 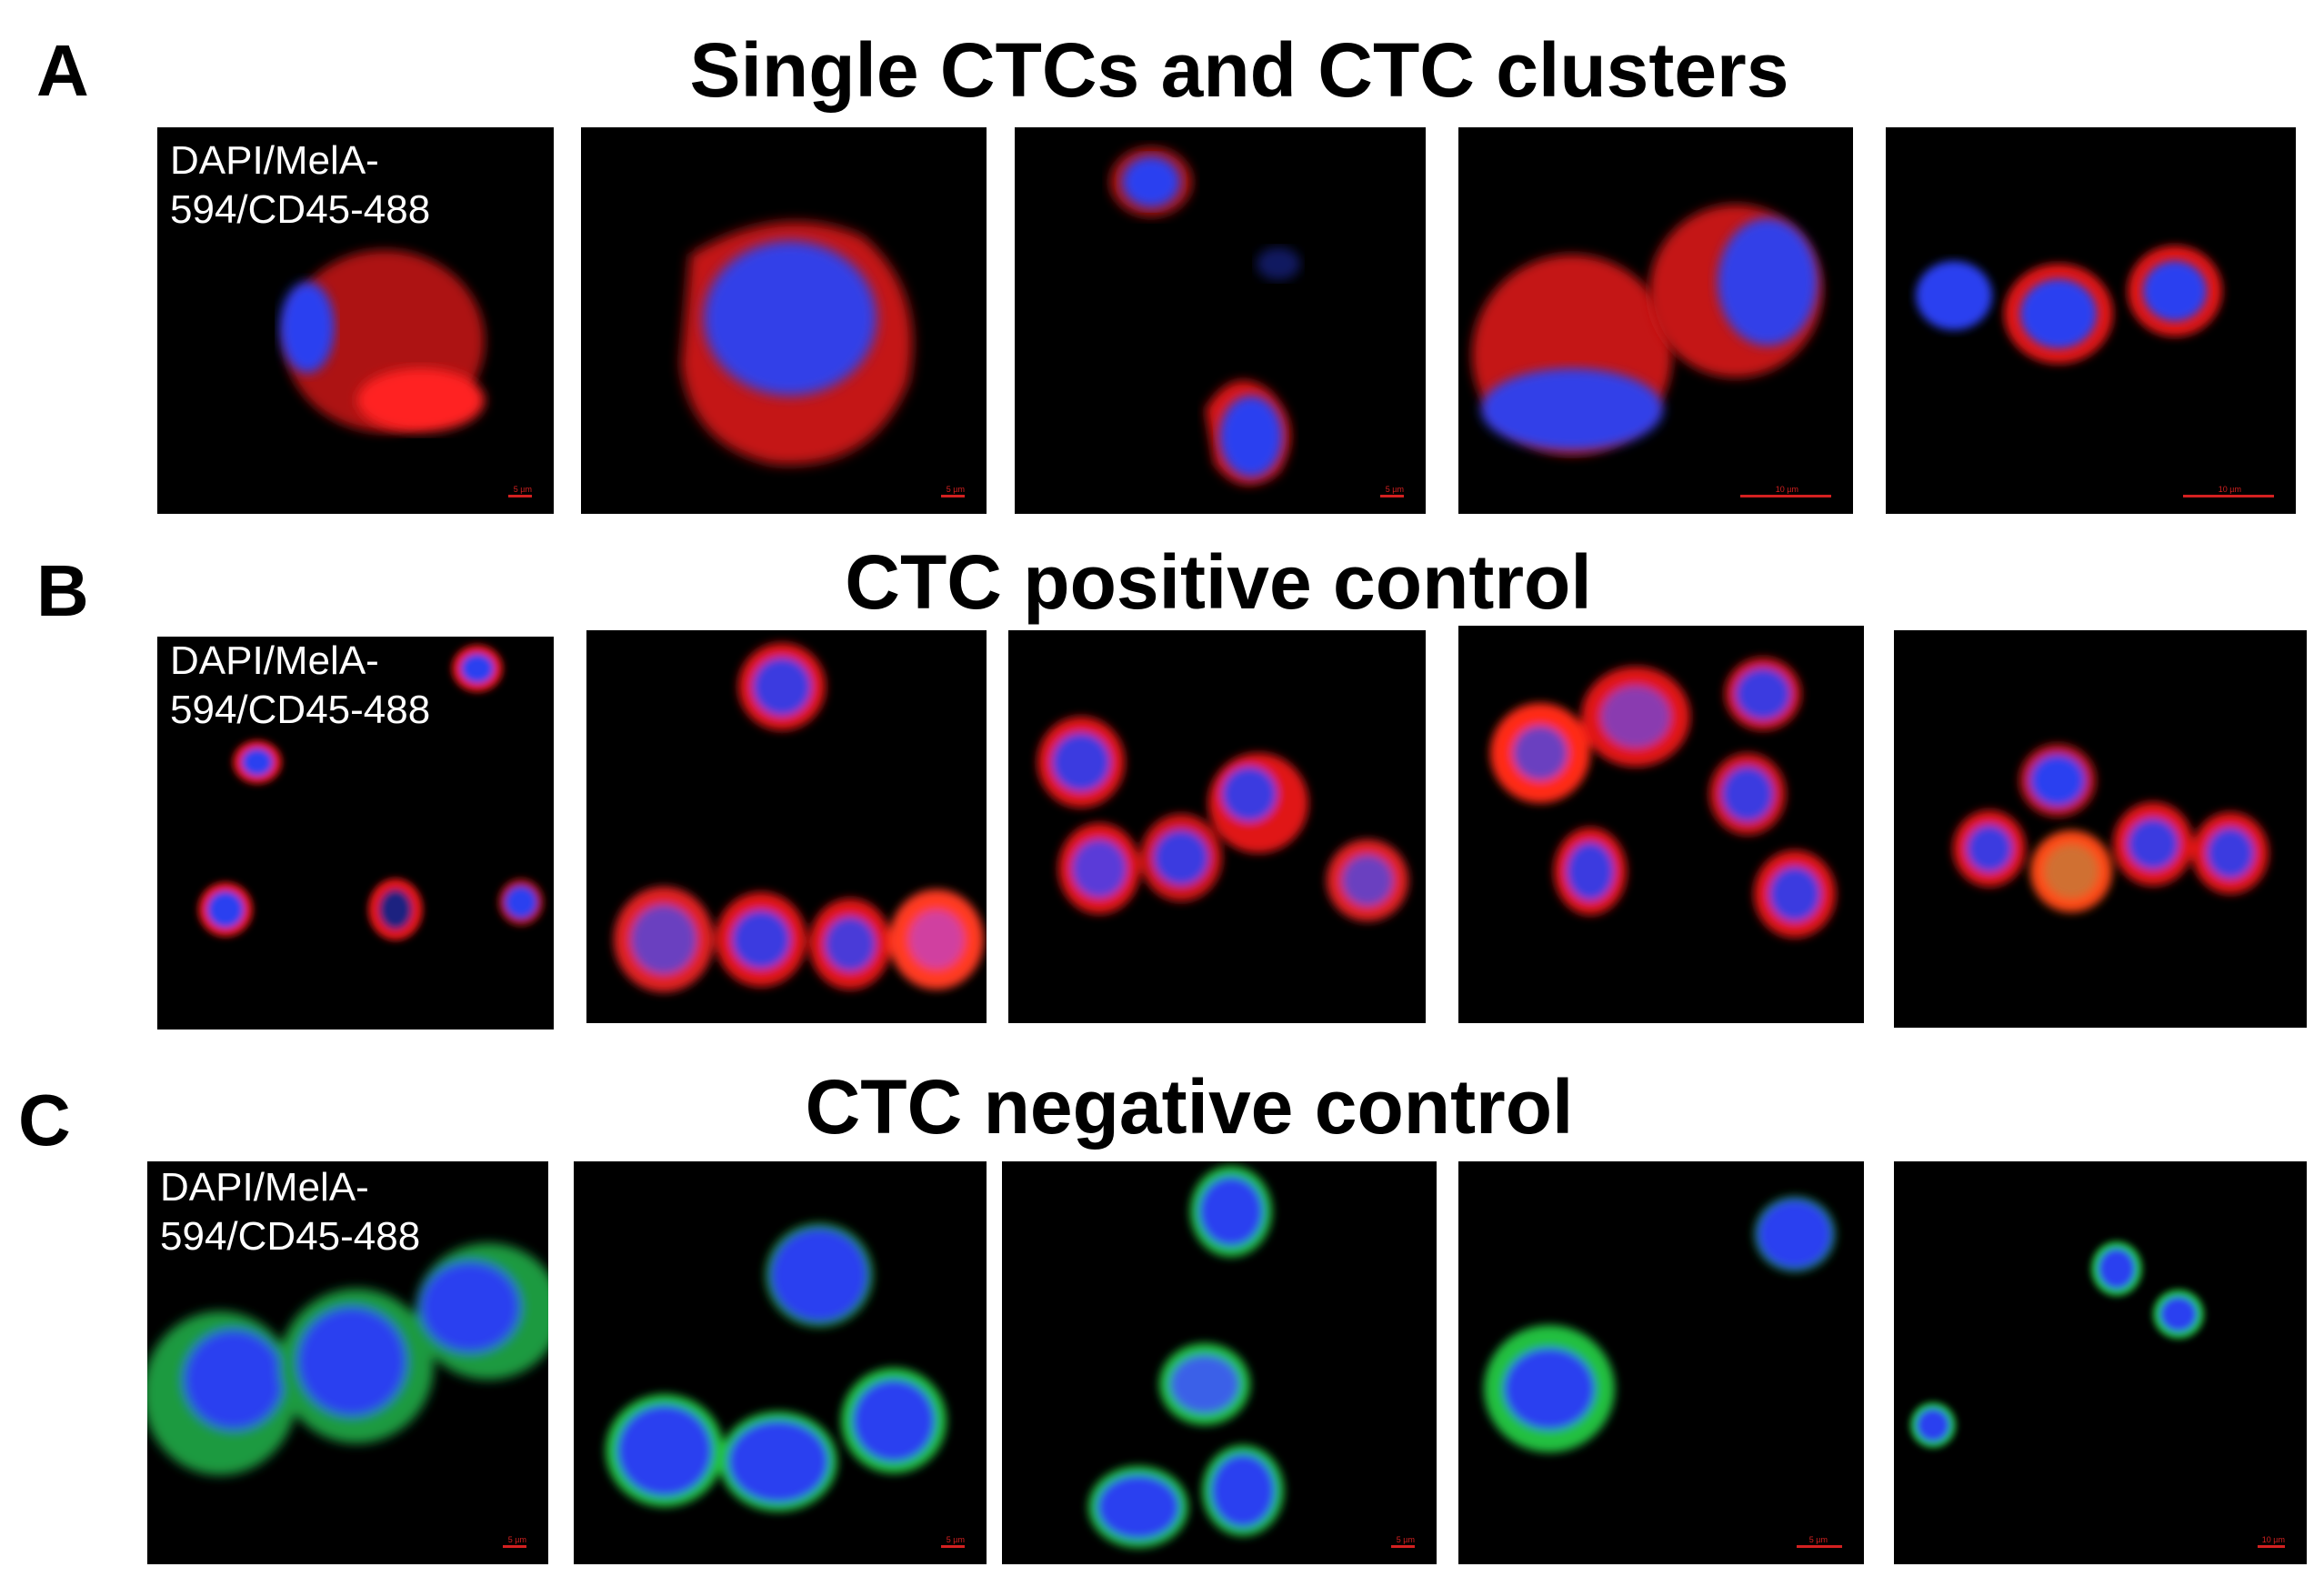 What do you see at coordinates (300, 685) in the screenshot?
I see `stain-label-b: DAPI/MelA- 594/CD45-488` at bounding box center [300, 685].